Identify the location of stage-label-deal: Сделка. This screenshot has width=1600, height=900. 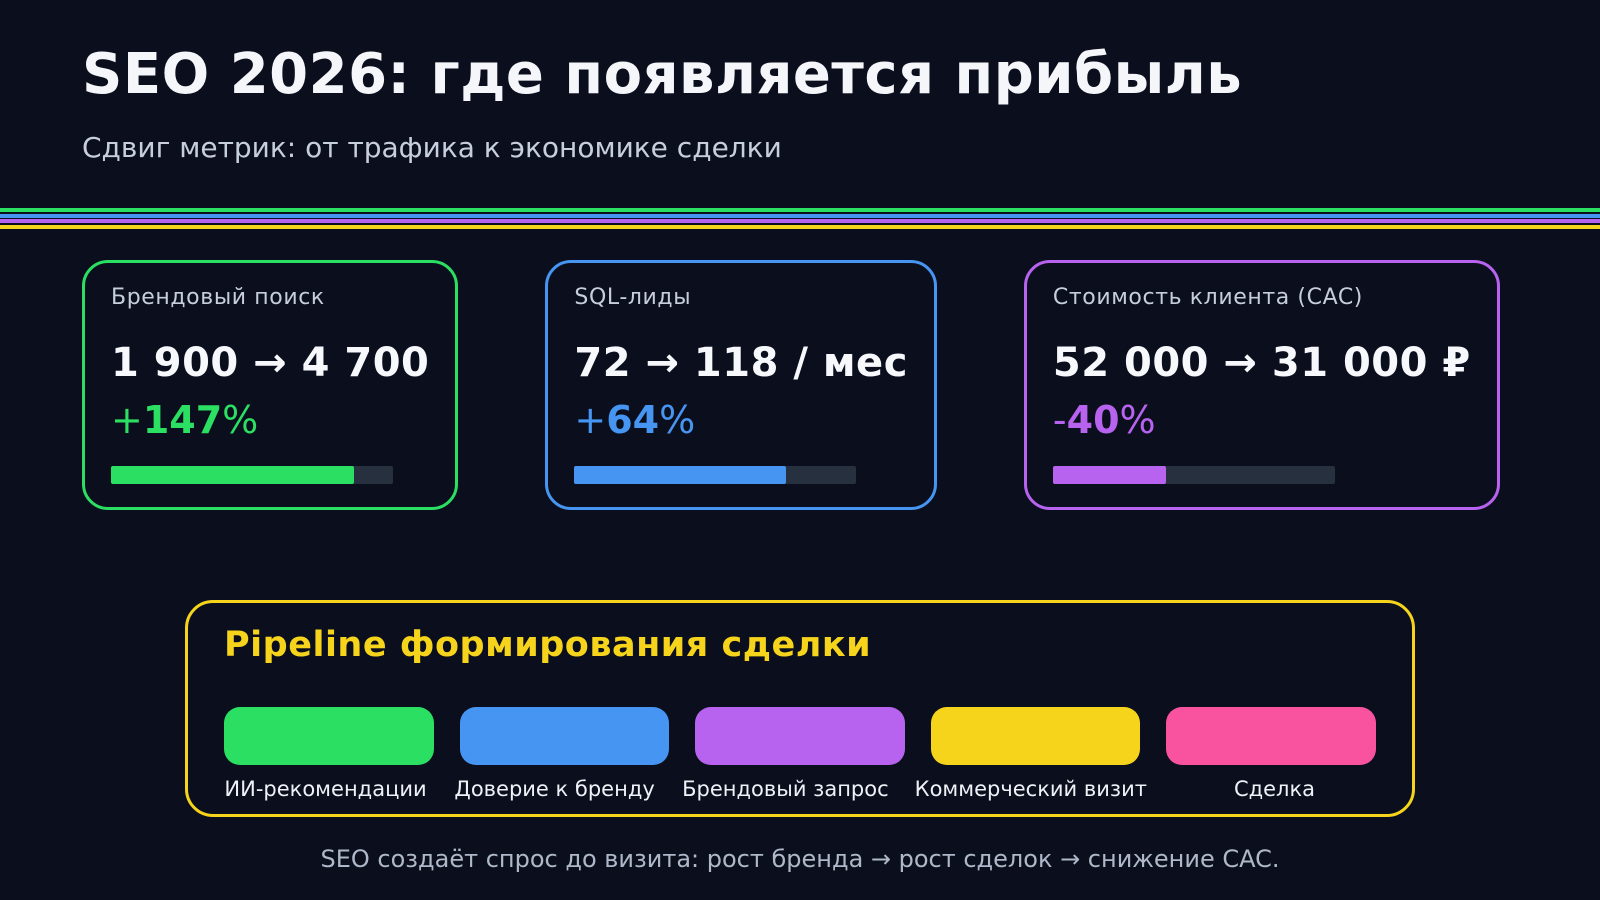
(1274, 789).